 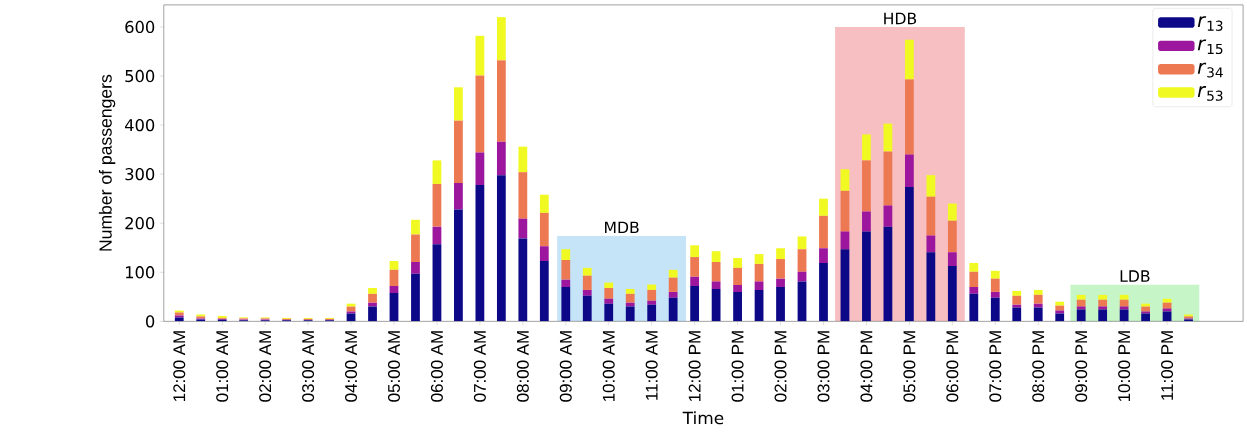 I want to click on x-tick-label: 09:00 AM, so click(x=565, y=366).